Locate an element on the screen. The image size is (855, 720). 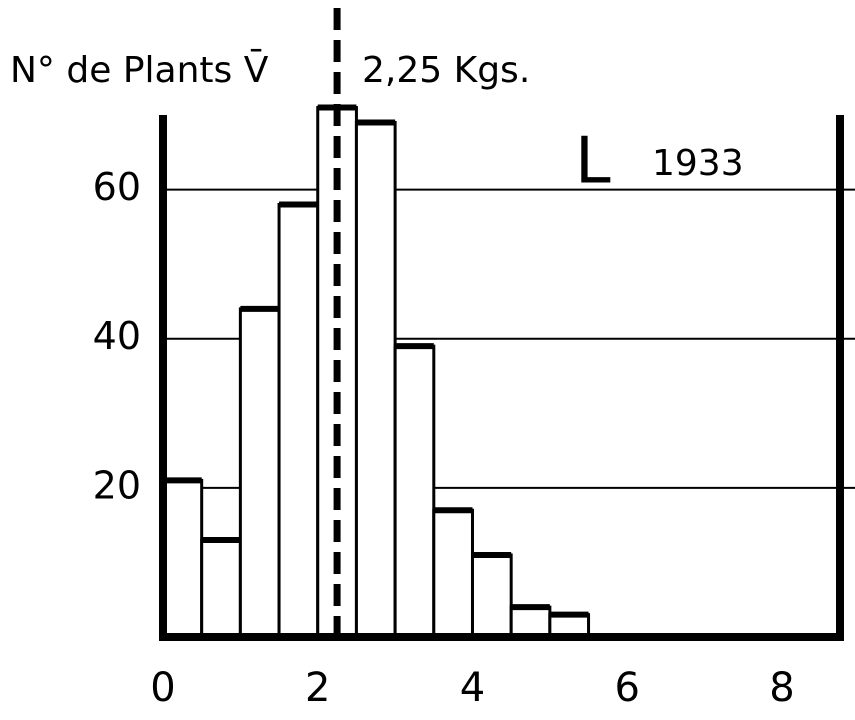
year-label: 1933 is located at coordinates (698, 163).